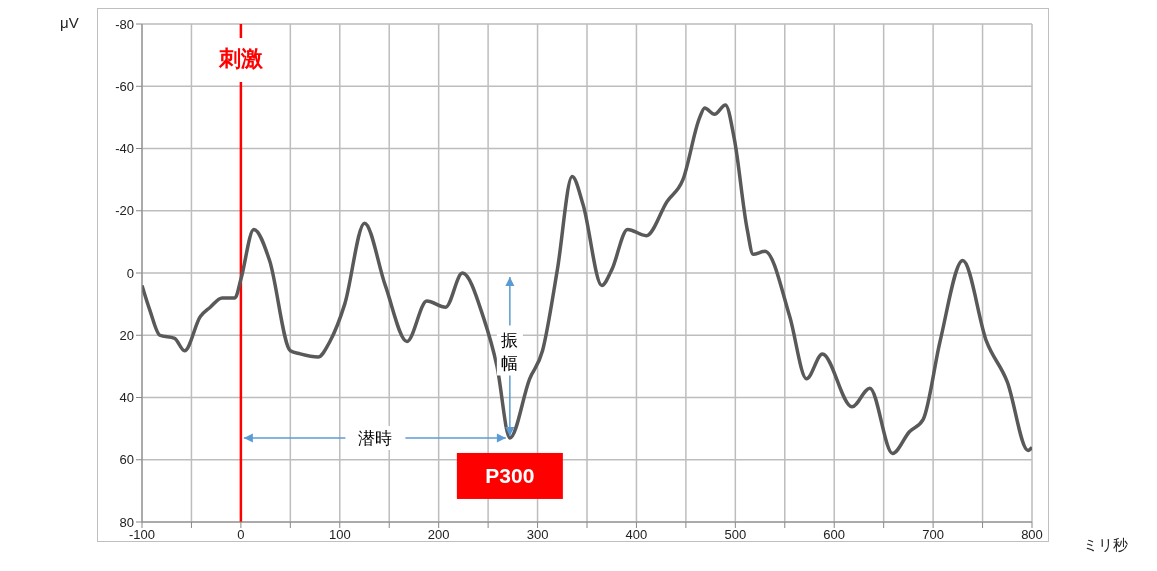 This screenshot has height=571, width=1157. Describe the element at coordinates (510, 475) in the screenshot. I see `annotation: P300` at that location.